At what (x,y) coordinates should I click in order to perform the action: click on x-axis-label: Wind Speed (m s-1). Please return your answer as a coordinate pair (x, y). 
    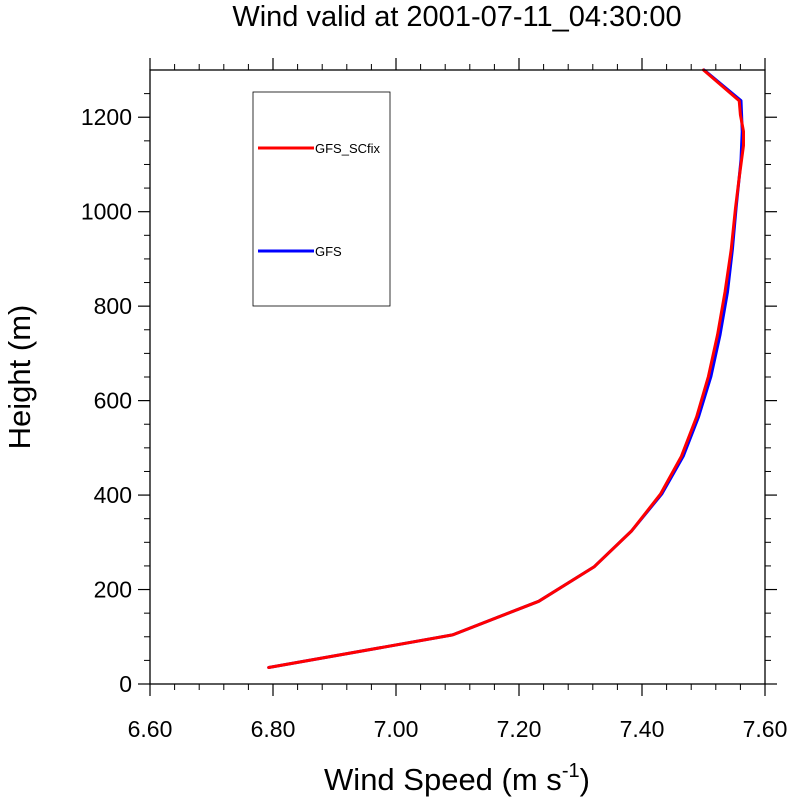
    Looking at the image, I should click on (457, 778).